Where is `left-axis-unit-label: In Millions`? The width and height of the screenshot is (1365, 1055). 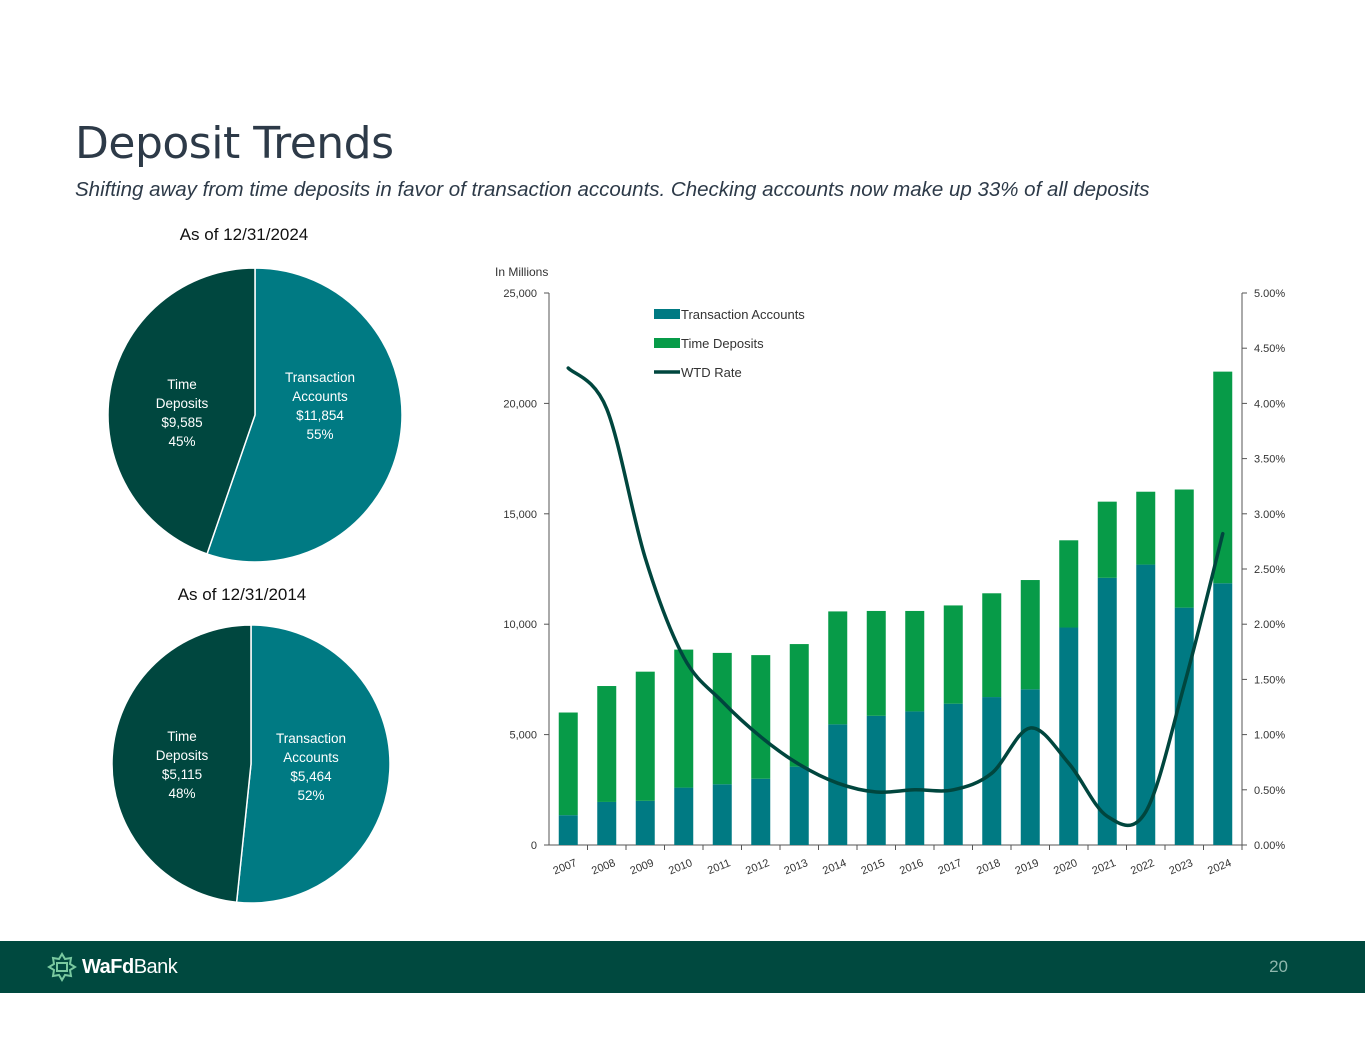 left-axis-unit-label: In Millions is located at coordinates (521, 272).